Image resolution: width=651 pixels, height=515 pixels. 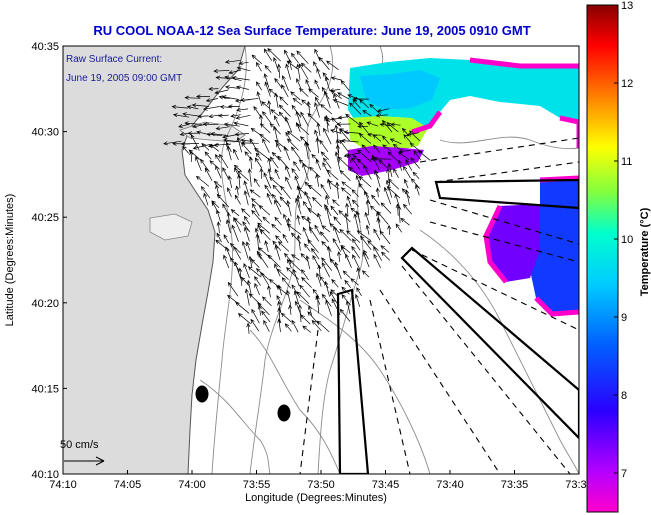 What do you see at coordinates (624, 318) in the screenshot?
I see `colorbar-tick-label: 9` at bounding box center [624, 318].